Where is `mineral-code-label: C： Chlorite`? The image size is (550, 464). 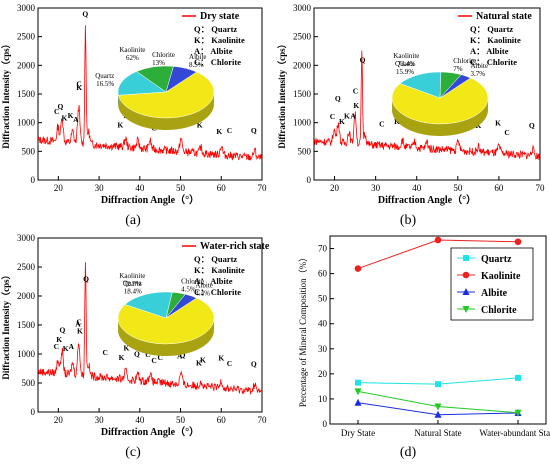
mineral-code-label: C： Chlorite is located at coordinates (217, 62).